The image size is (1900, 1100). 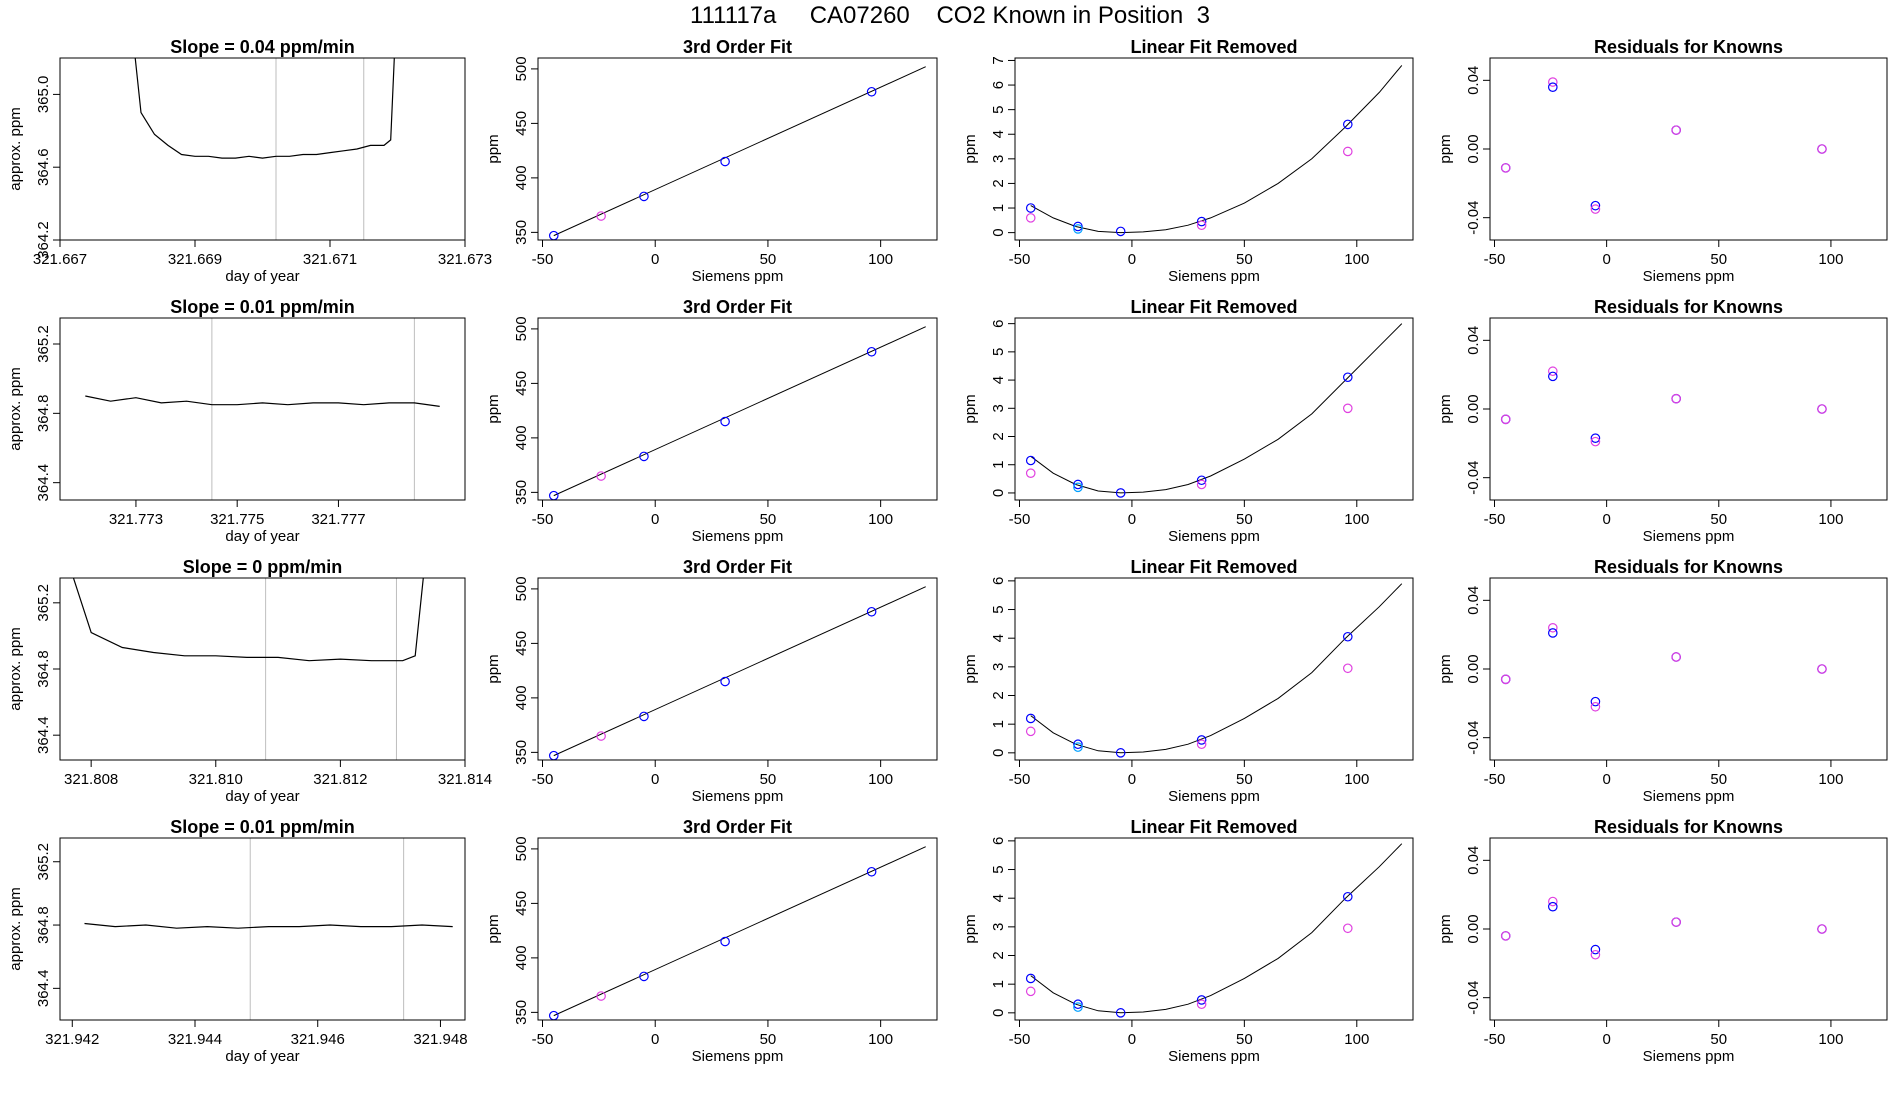 I want to click on y-tick-label: 365.2, so click(x=43, y=344).